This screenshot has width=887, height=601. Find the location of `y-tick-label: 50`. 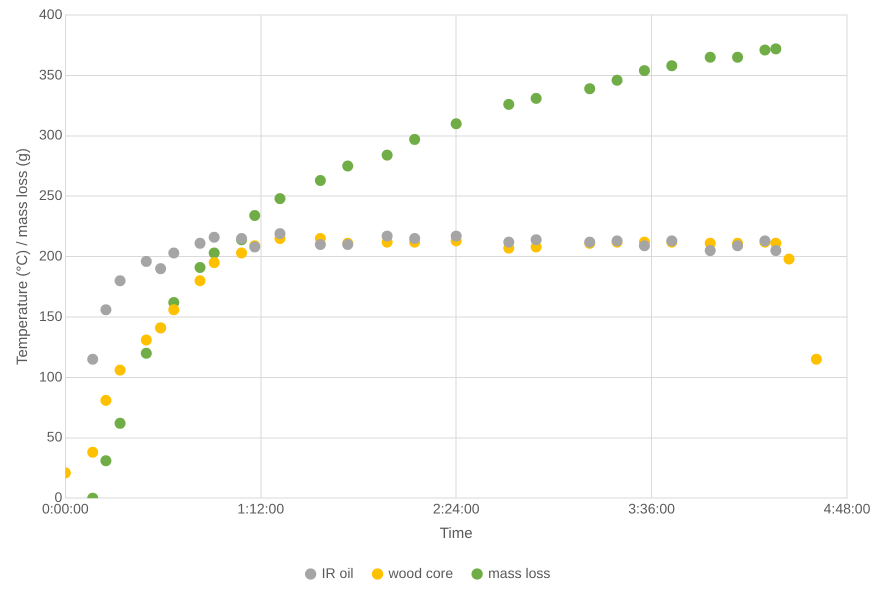

y-tick-label: 50 is located at coordinates (54, 436).